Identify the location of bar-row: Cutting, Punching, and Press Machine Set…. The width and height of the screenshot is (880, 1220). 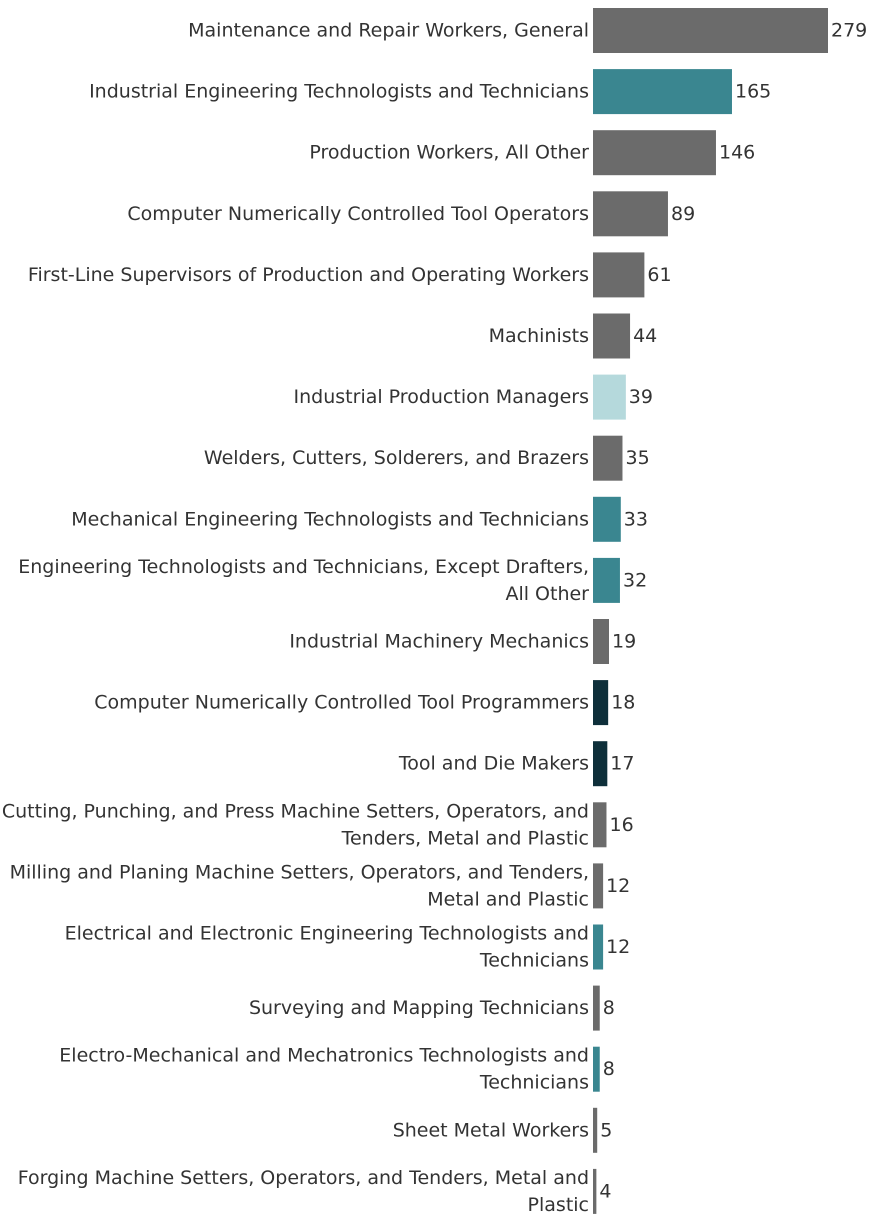
(318, 824).